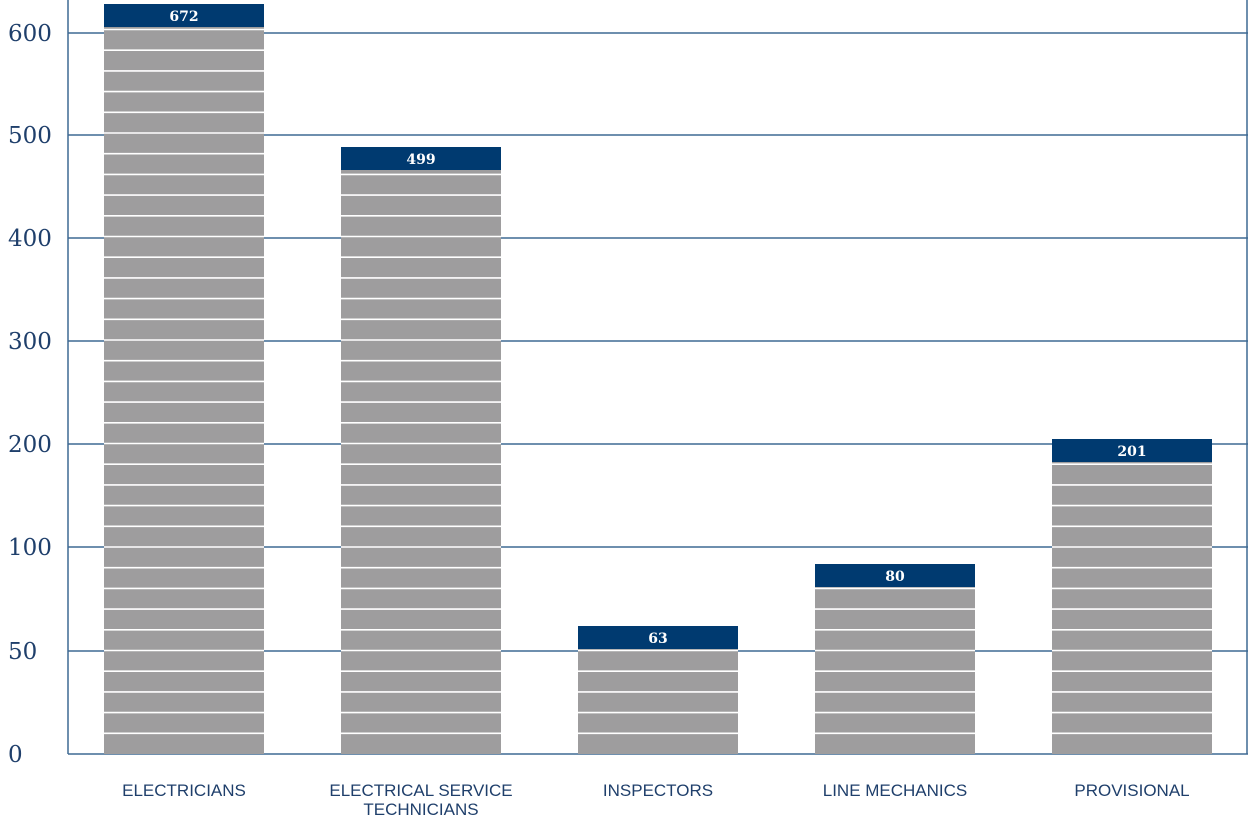 This screenshot has width=1248, height=824. Describe the element at coordinates (30, 548) in the screenshot. I see `y-tick-label: 100` at that location.